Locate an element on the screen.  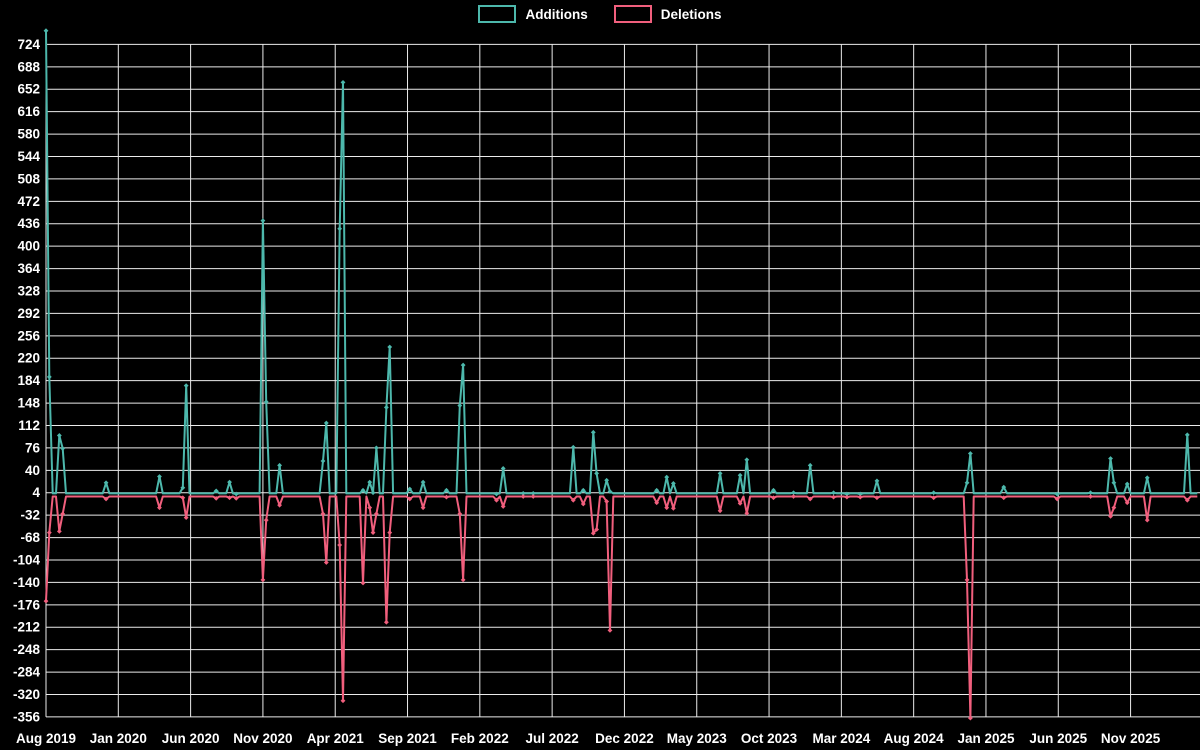
y-tick-label: 328 is located at coordinates (28, 290).